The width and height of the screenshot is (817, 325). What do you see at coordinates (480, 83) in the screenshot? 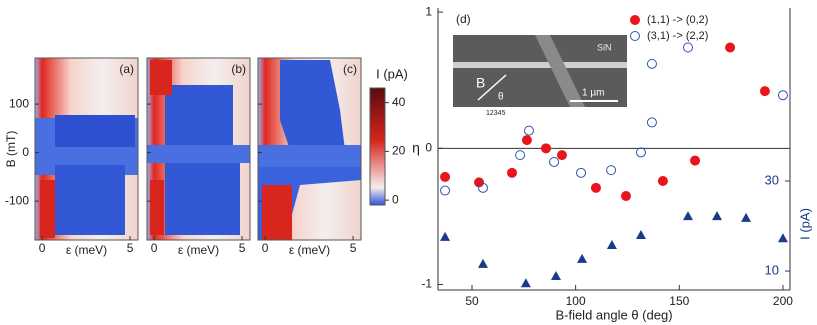
I see `inset-label: B` at bounding box center [480, 83].